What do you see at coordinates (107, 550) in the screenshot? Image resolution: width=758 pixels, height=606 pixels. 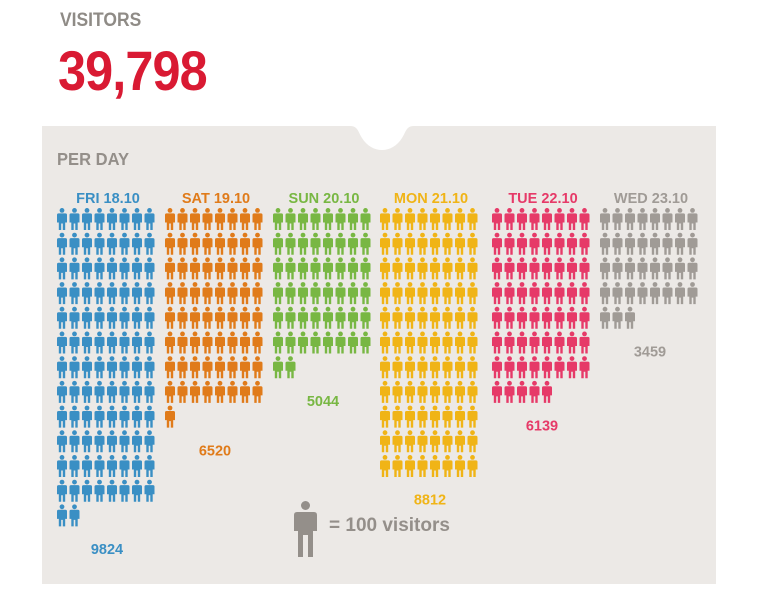 I see `day-value-label: 9824` at bounding box center [107, 550].